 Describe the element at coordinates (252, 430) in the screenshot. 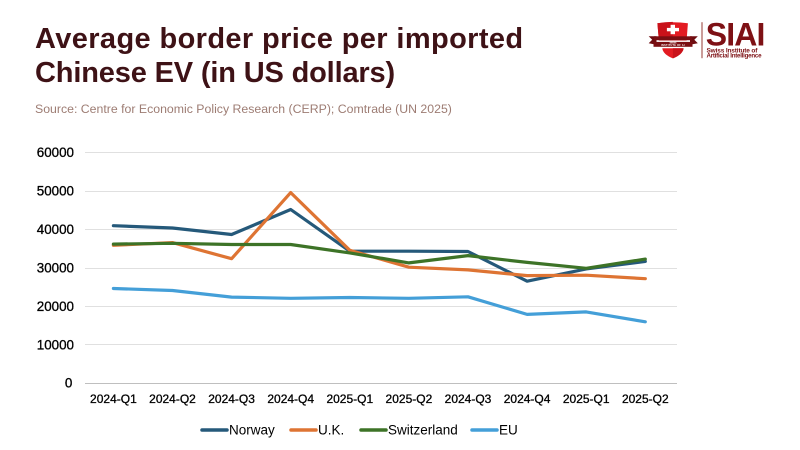

I see `svg-text: Norway` at that location.